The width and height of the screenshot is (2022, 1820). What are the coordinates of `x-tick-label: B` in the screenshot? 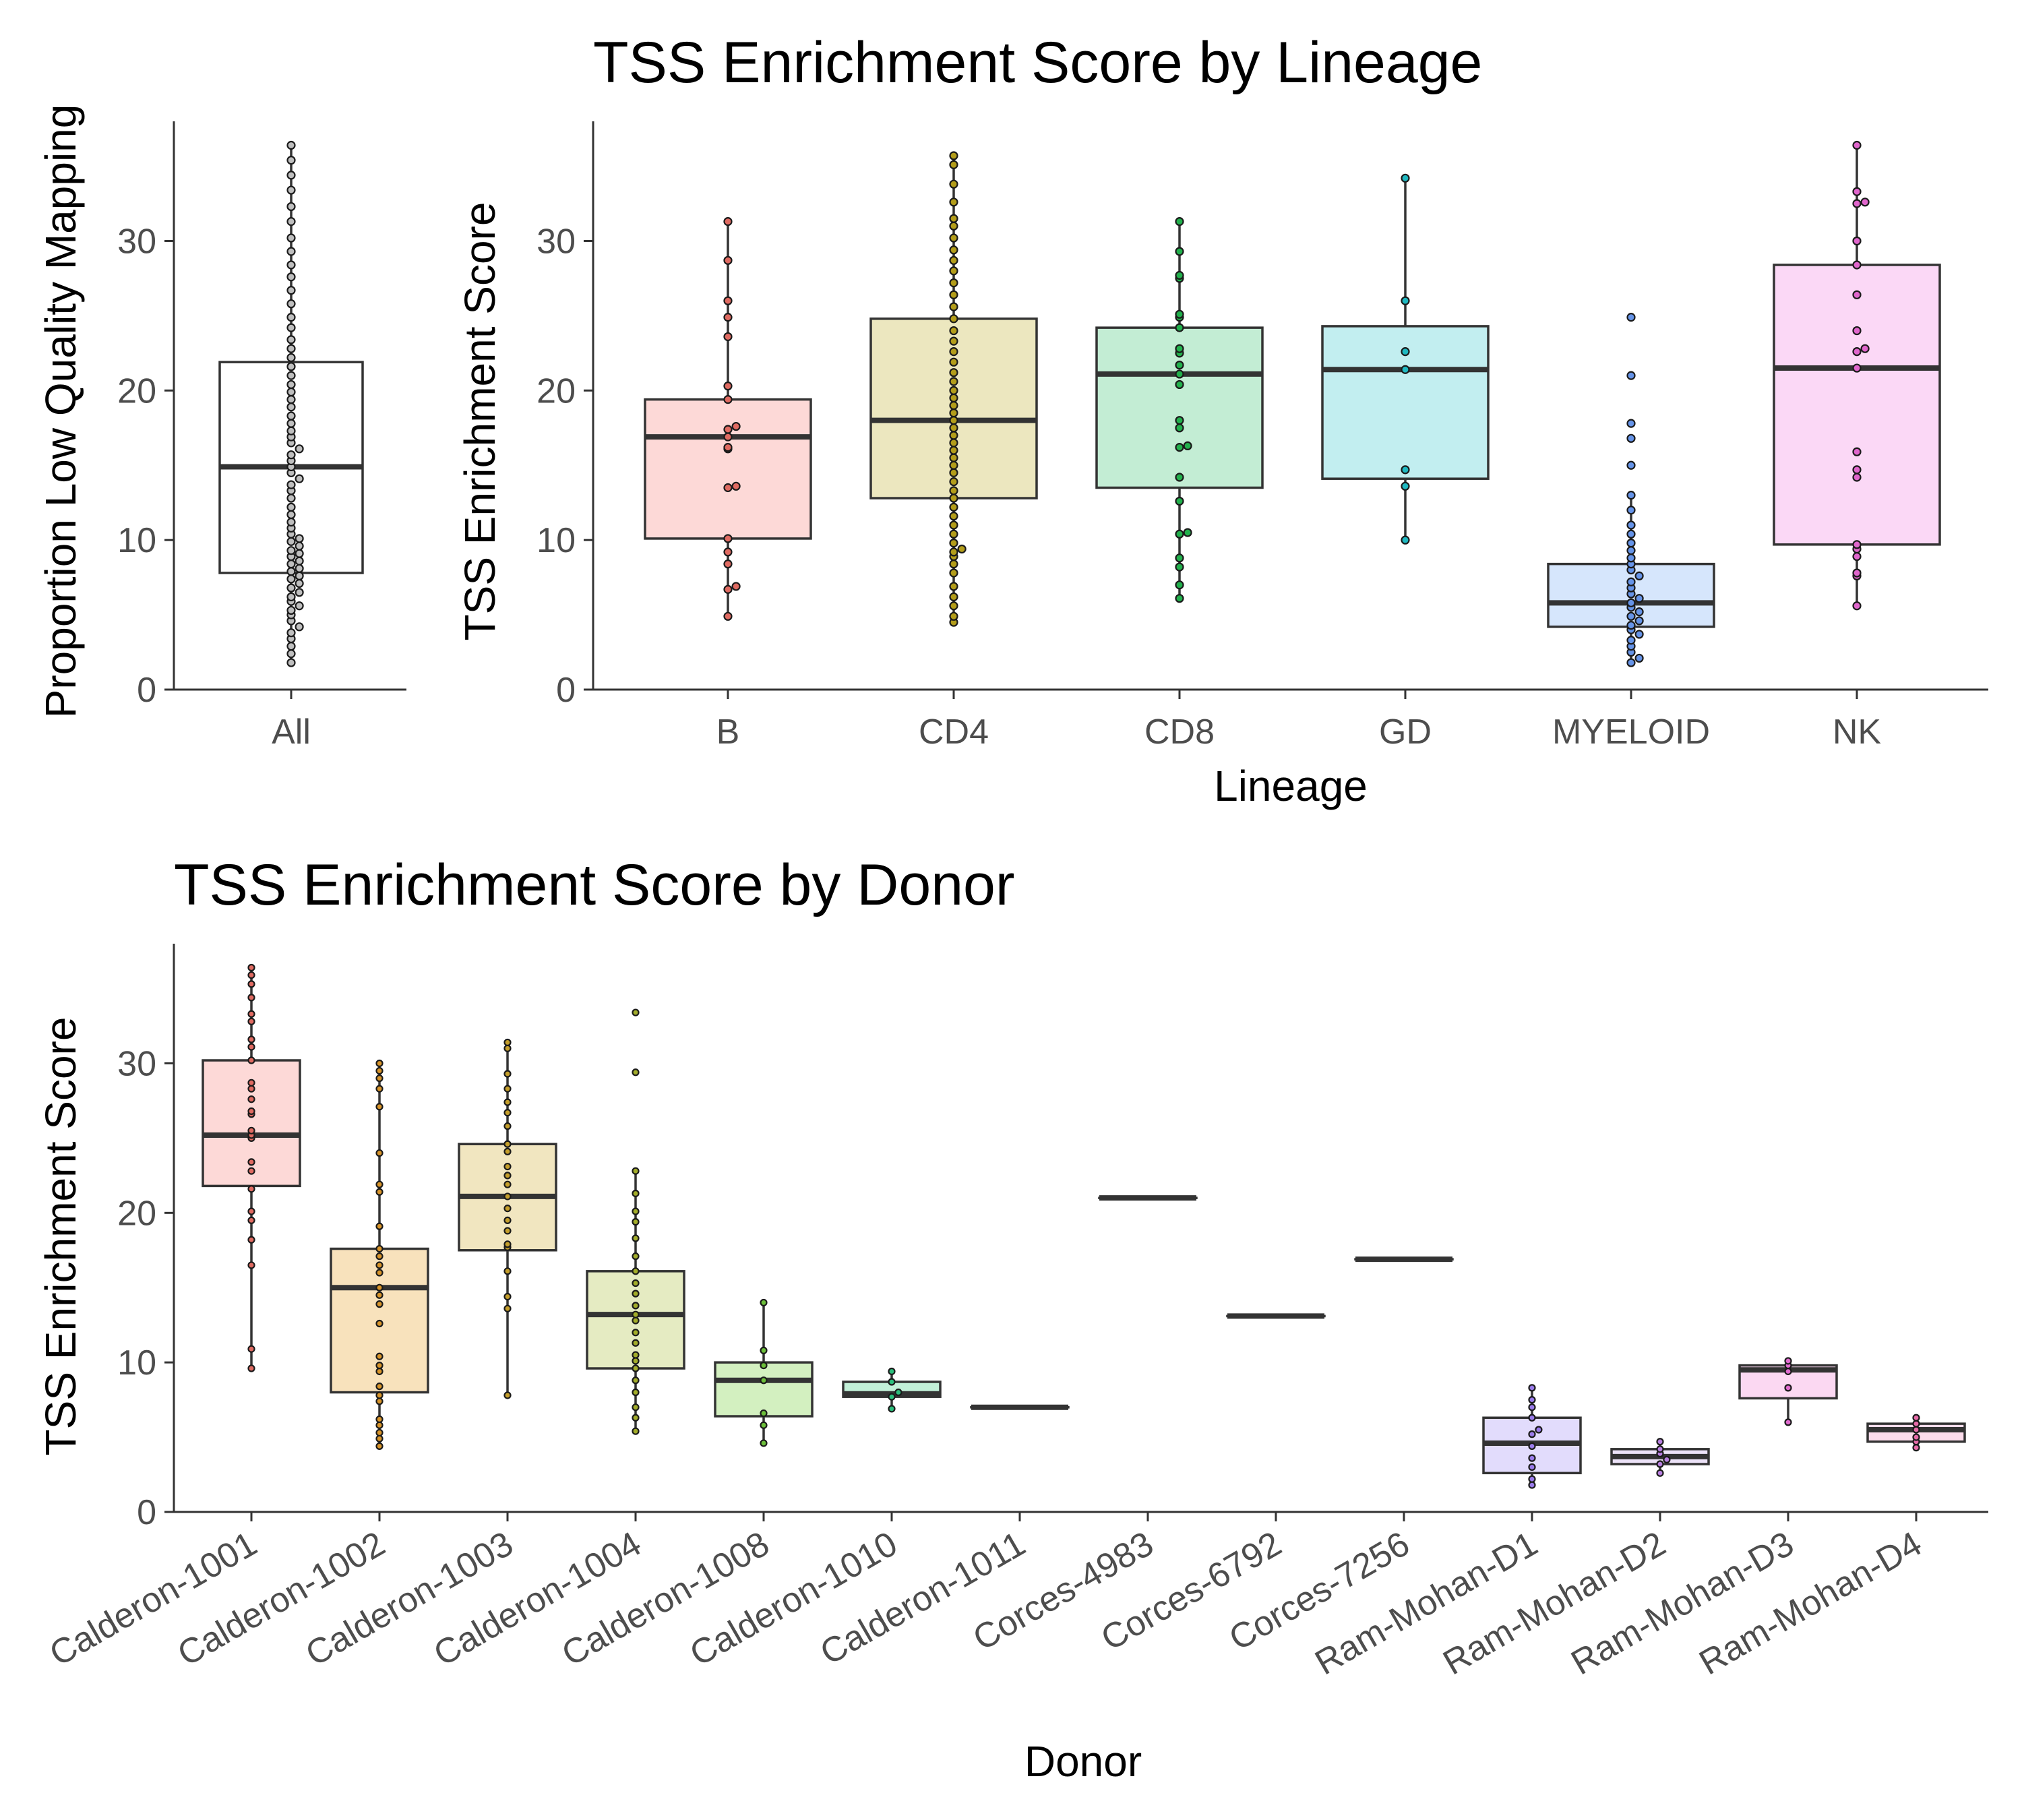 It's located at (728, 732).